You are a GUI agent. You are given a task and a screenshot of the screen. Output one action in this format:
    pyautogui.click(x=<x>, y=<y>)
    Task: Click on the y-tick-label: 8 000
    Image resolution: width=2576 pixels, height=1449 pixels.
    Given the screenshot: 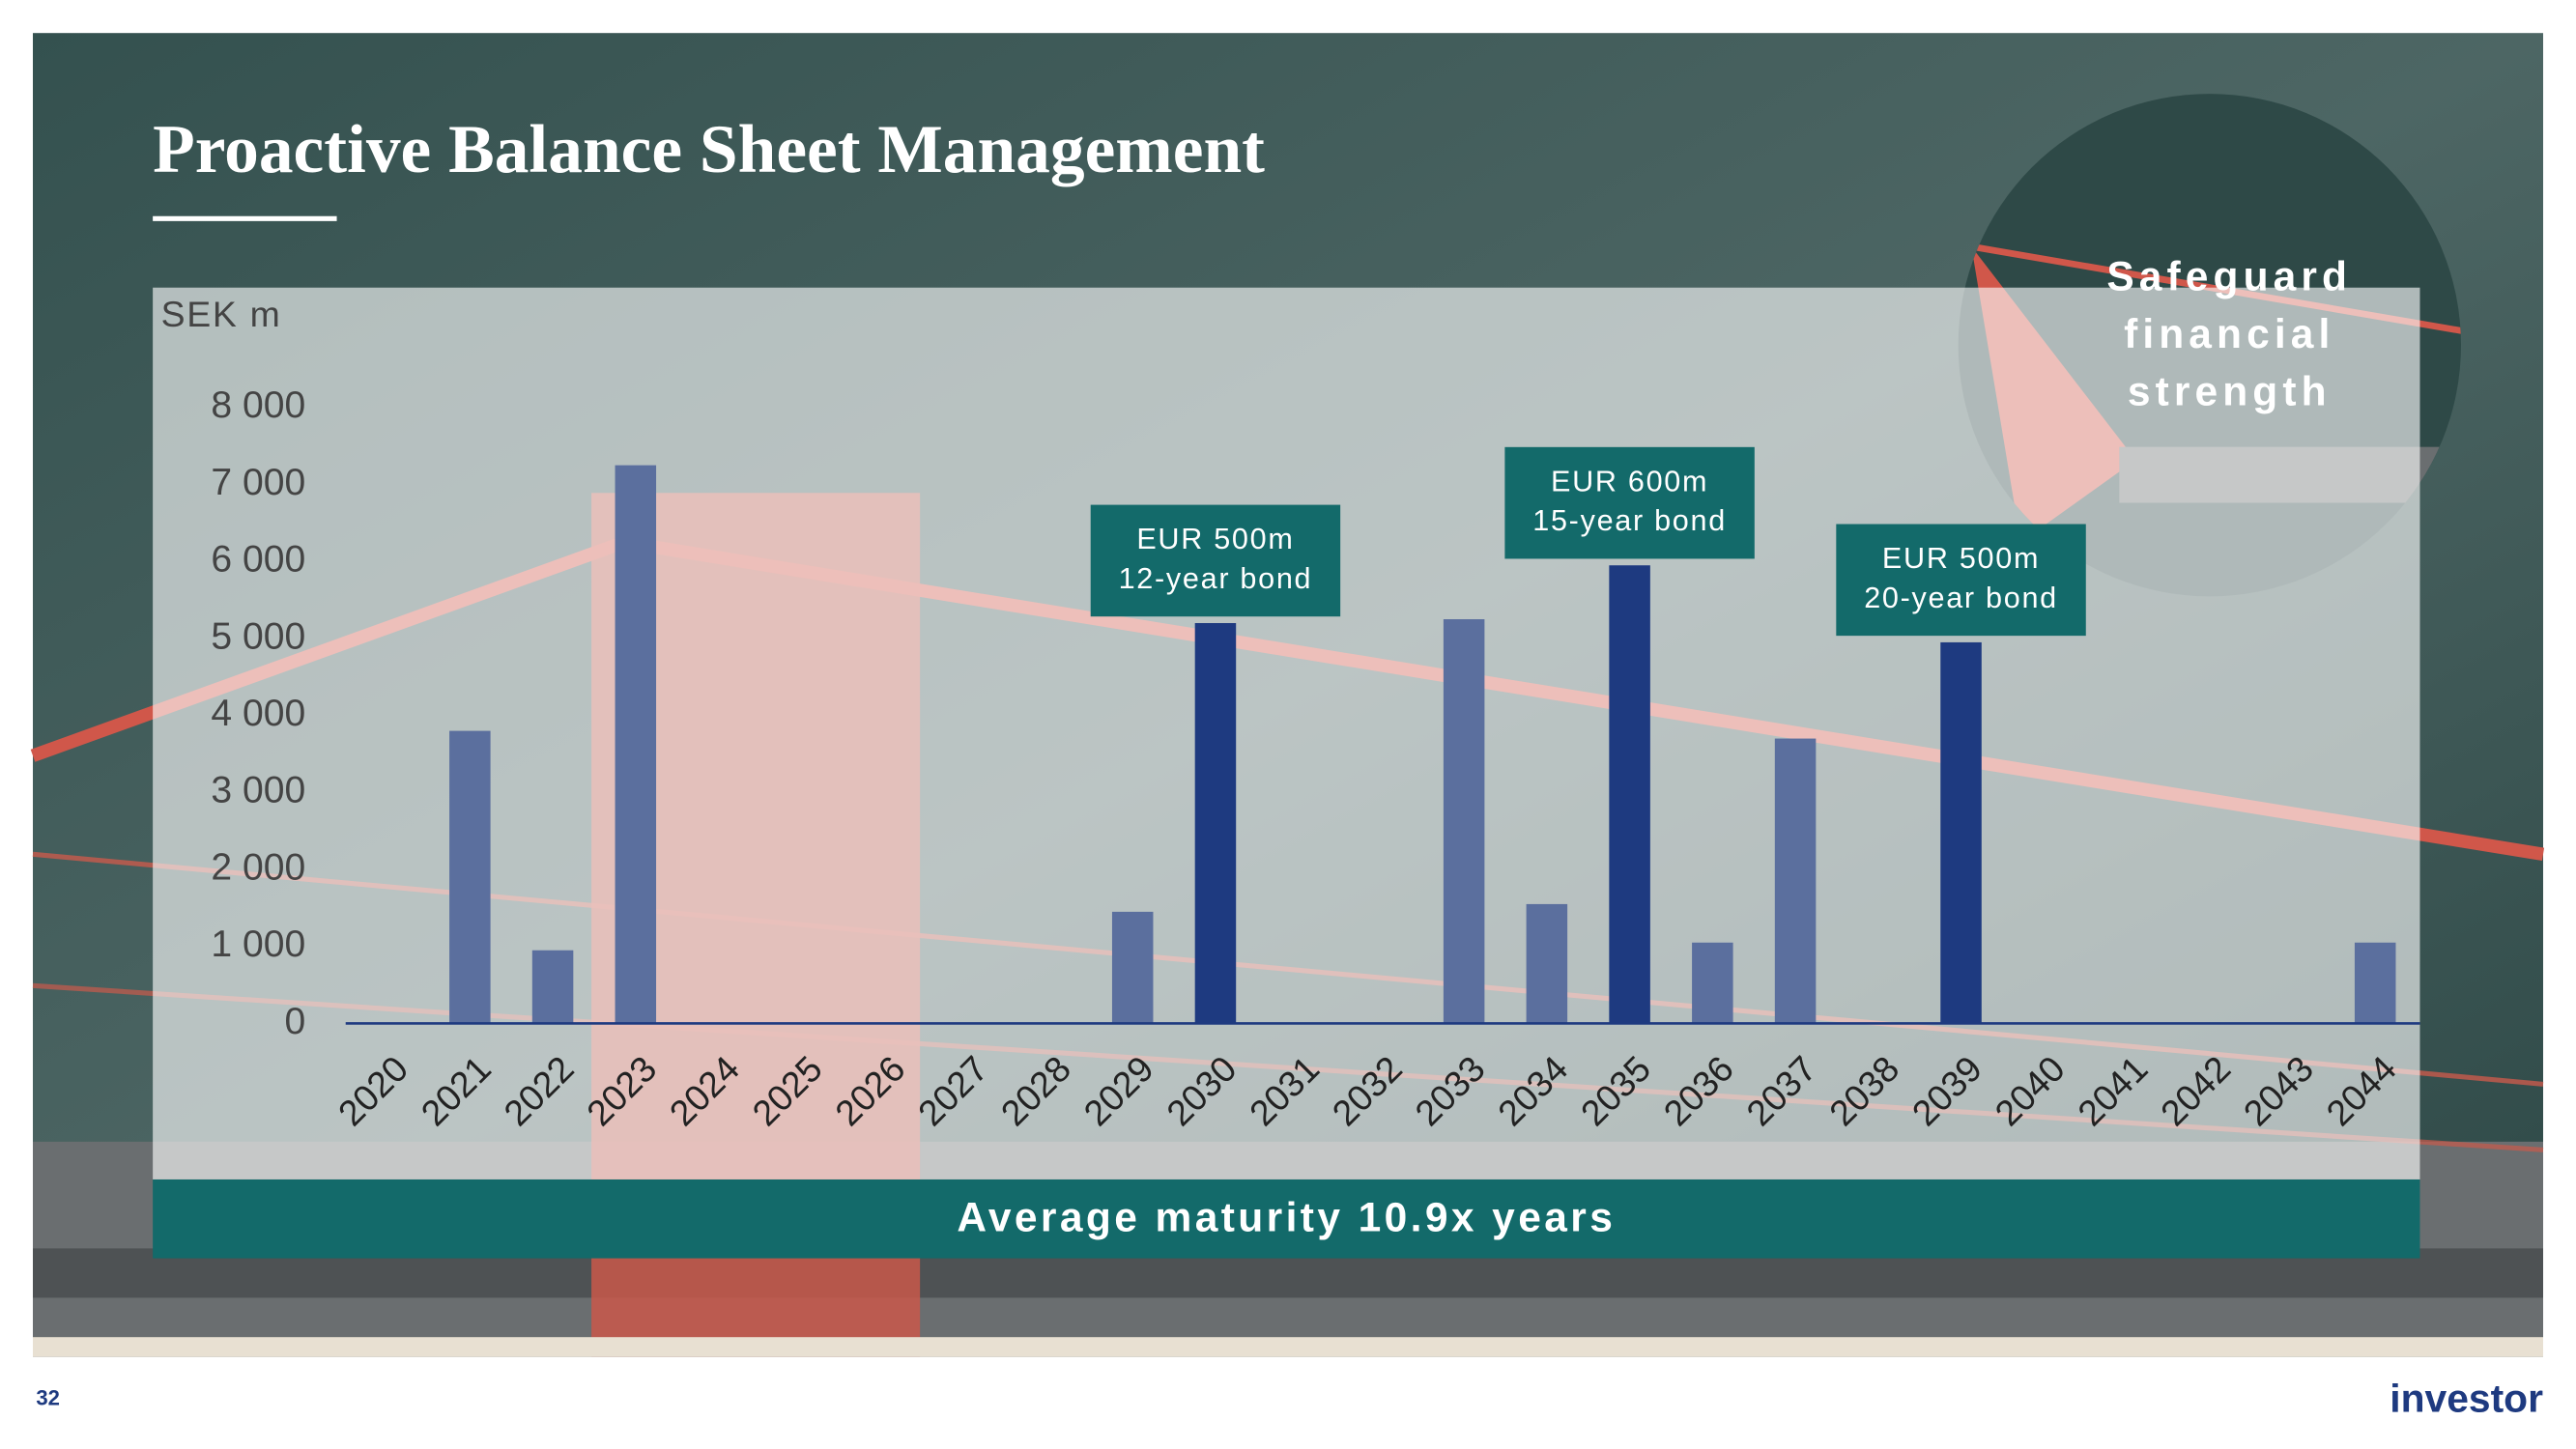 What is the action you would take?
    pyautogui.click(x=258, y=405)
    